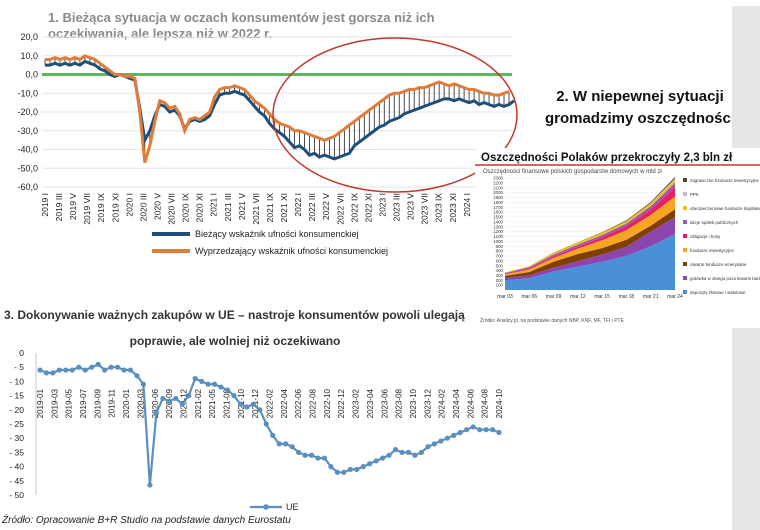 The width and height of the screenshot is (760, 530). Describe the element at coordinates (298, 403) in the screenshot. I see `x-tick-label: 2022-06` at that location.